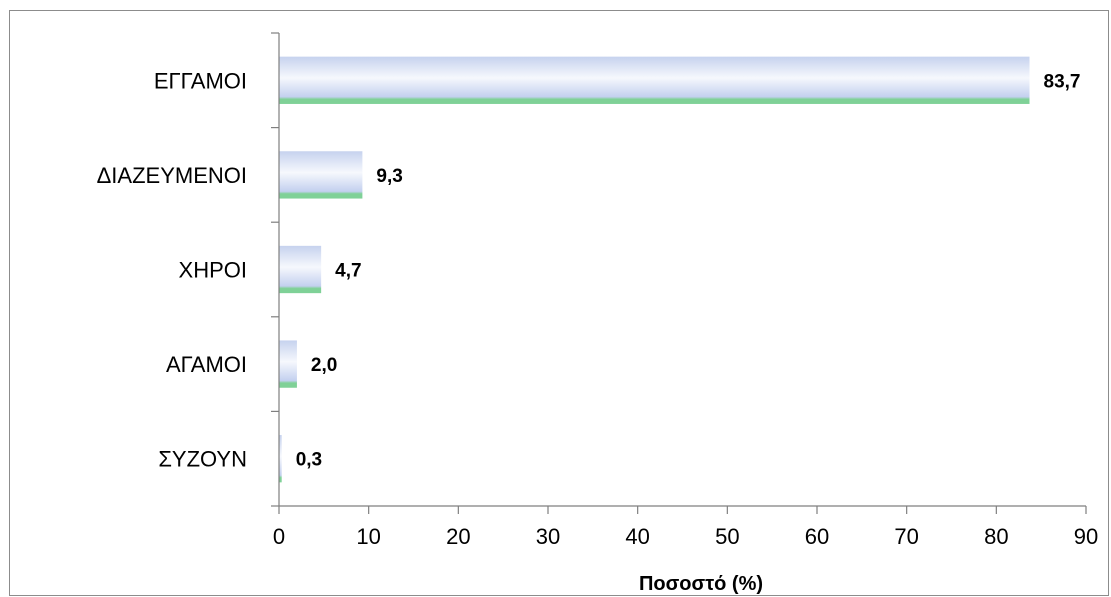  I want to click on data-label-2: 9,3, so click(389, 176).